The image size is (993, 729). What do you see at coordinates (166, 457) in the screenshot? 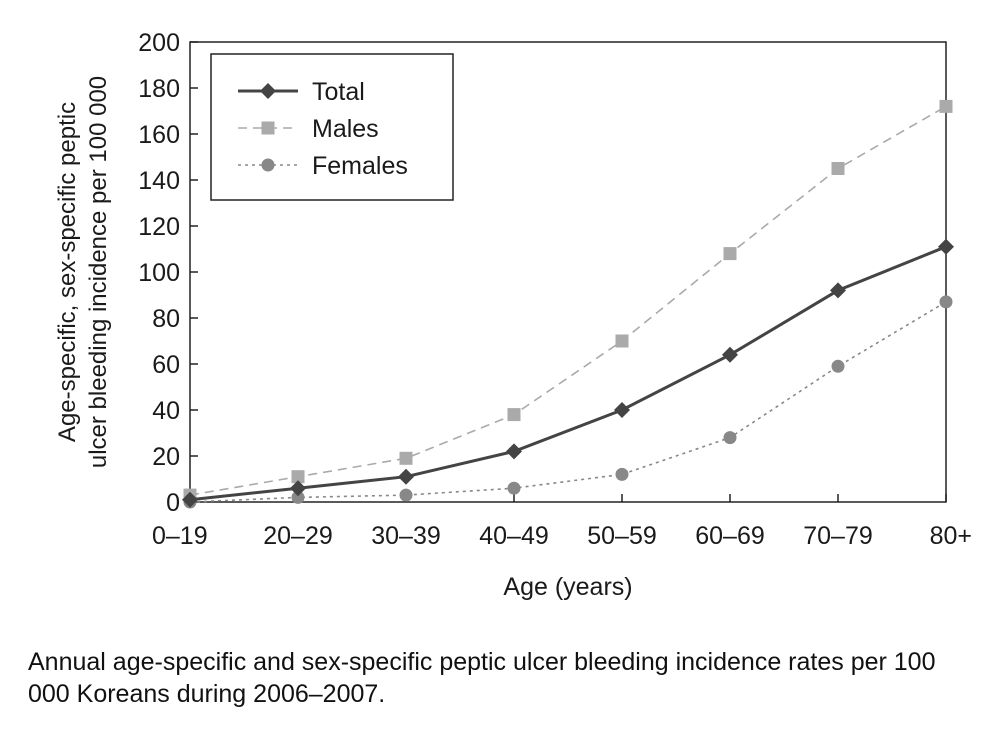
I see `y-tick-label: 20` at bounding box center [166, 457].